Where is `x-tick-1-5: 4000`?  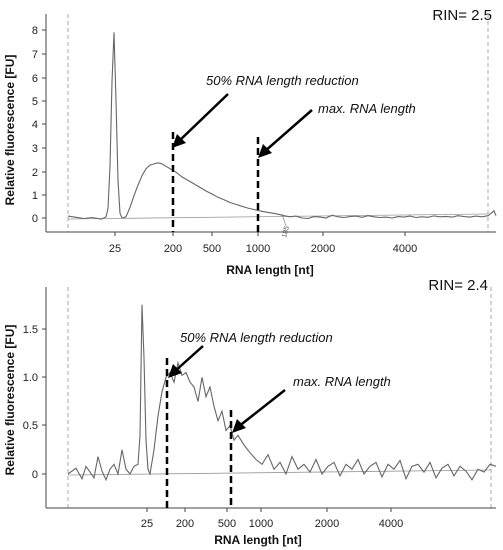
x-tick-1-5: 4000 is located at coordinates (405, 249).